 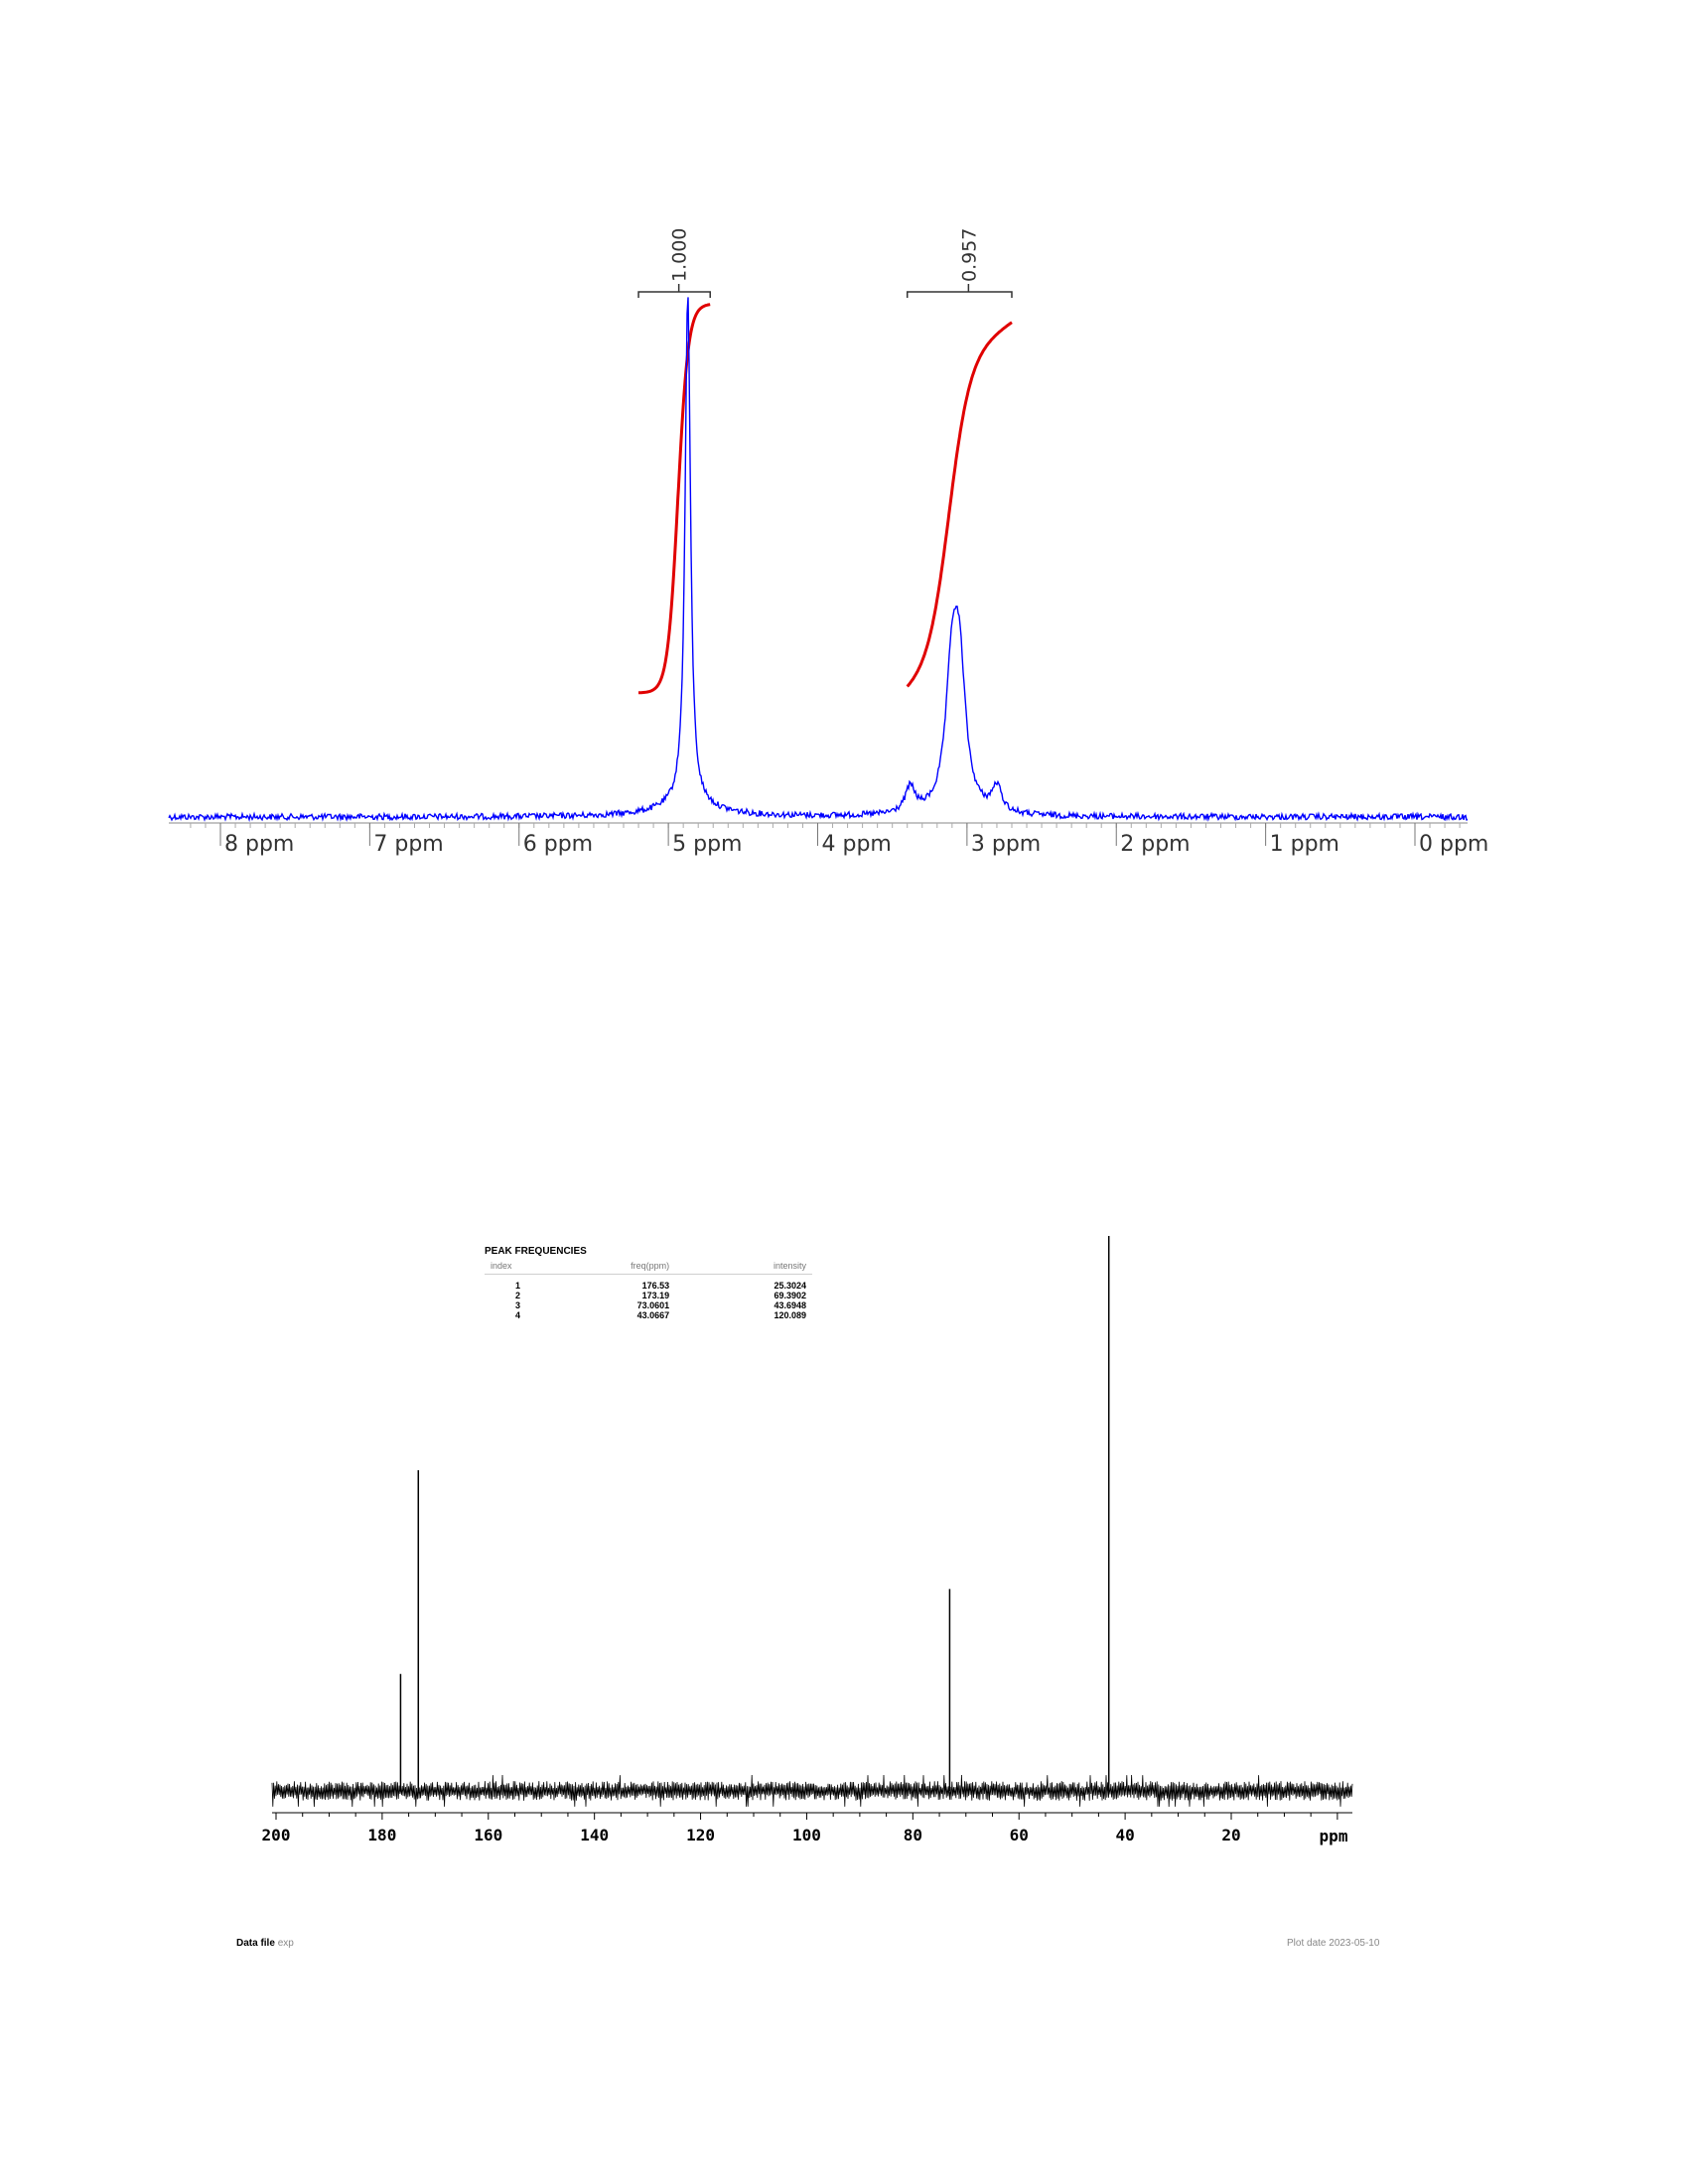 What do you see at coordinates (700, 1835) in the screenshot?
I see `c-tick-label: 120` at bounding box center [700, 1835].